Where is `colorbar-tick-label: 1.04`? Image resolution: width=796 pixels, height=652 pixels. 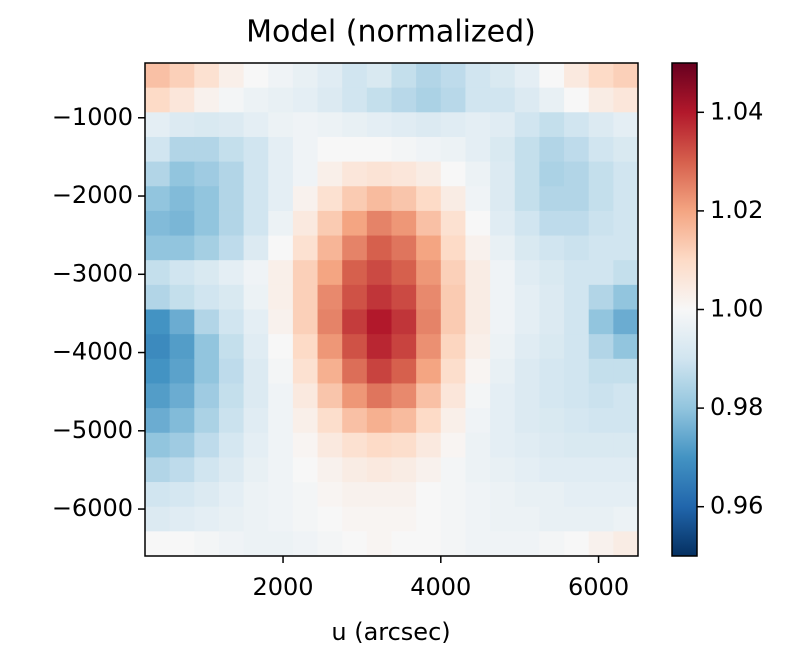
colorbar-tick-label: 1.04 is located at coordinates (736, 111).